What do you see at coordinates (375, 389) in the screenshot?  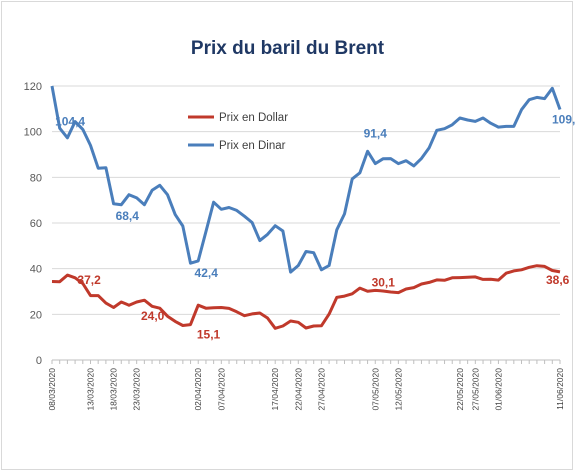 I see `x-tick-label: 07/05/2020` at bounding box center [375, 389].